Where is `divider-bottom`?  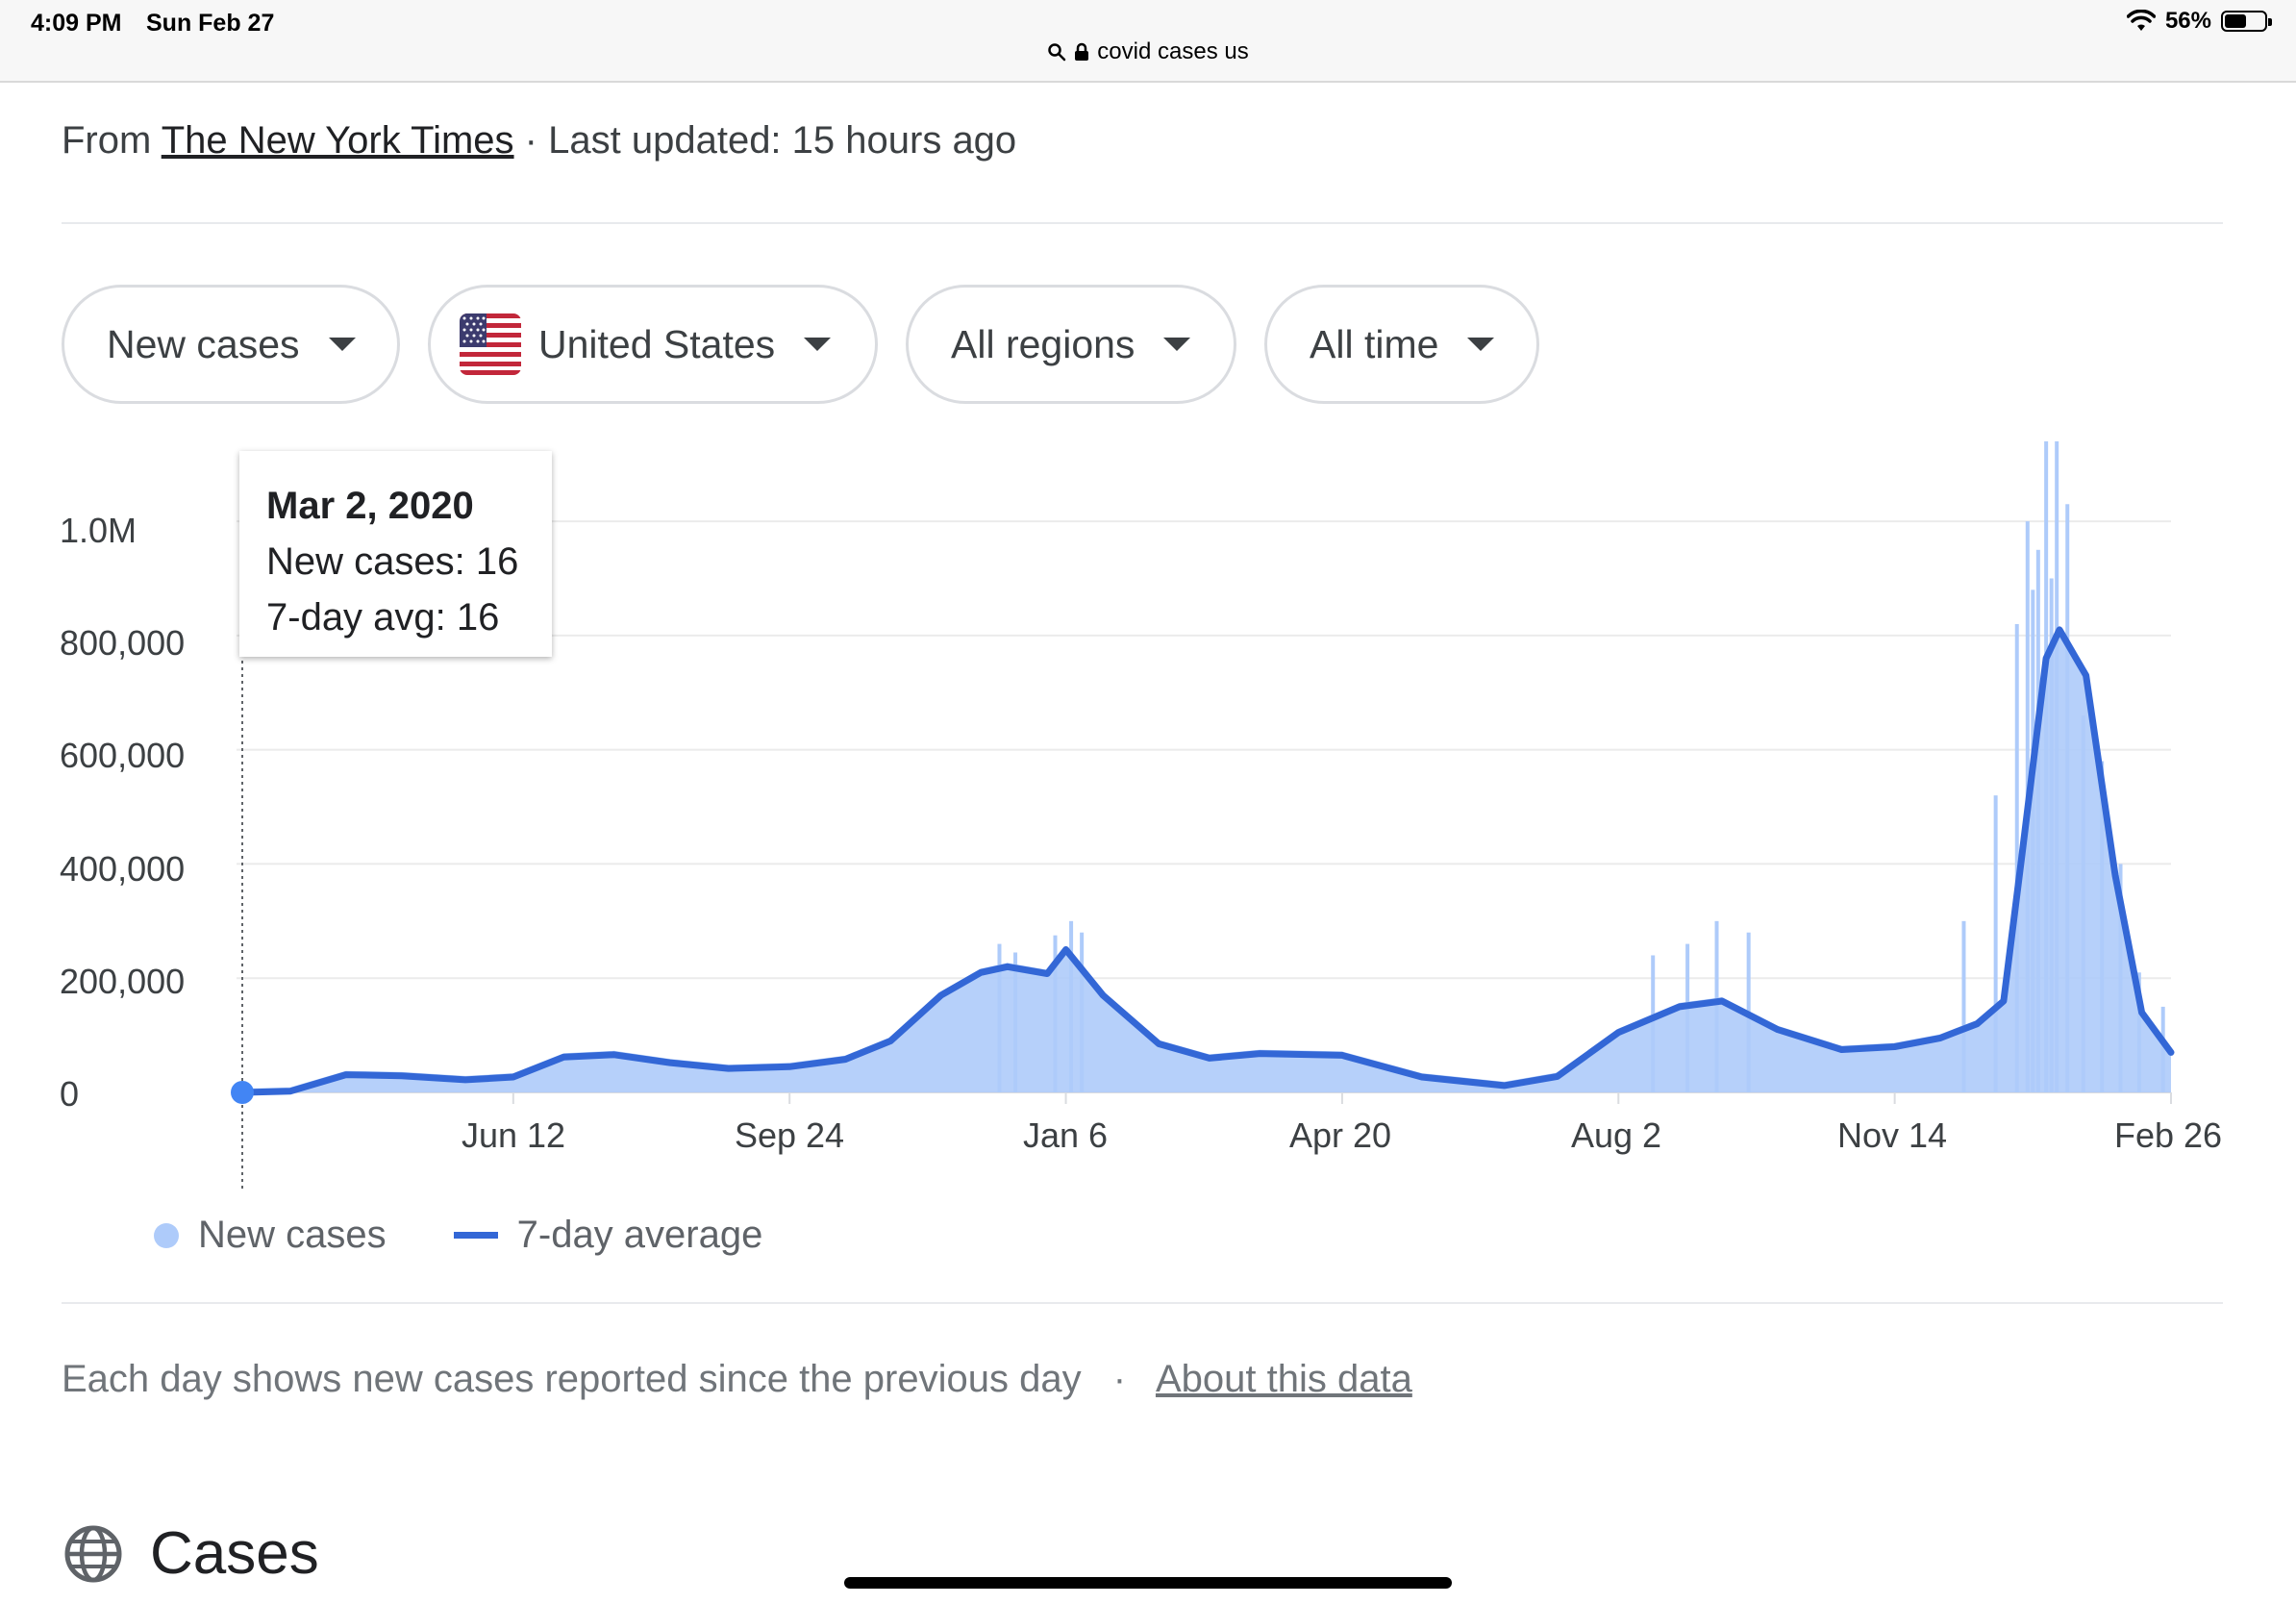
divider-bottom is located at coordinates (1142, 1303).